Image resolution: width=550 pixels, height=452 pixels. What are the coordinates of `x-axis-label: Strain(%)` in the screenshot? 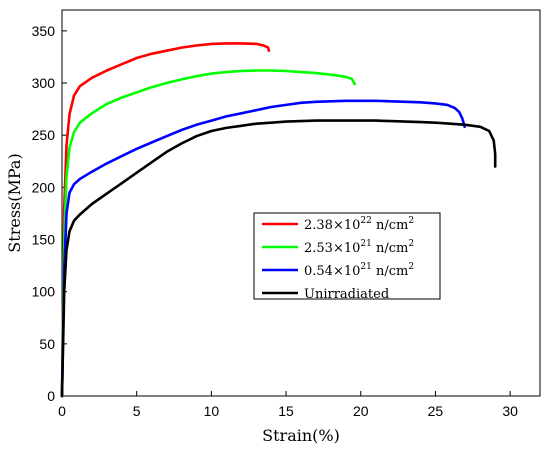 It's located at (301, 435).